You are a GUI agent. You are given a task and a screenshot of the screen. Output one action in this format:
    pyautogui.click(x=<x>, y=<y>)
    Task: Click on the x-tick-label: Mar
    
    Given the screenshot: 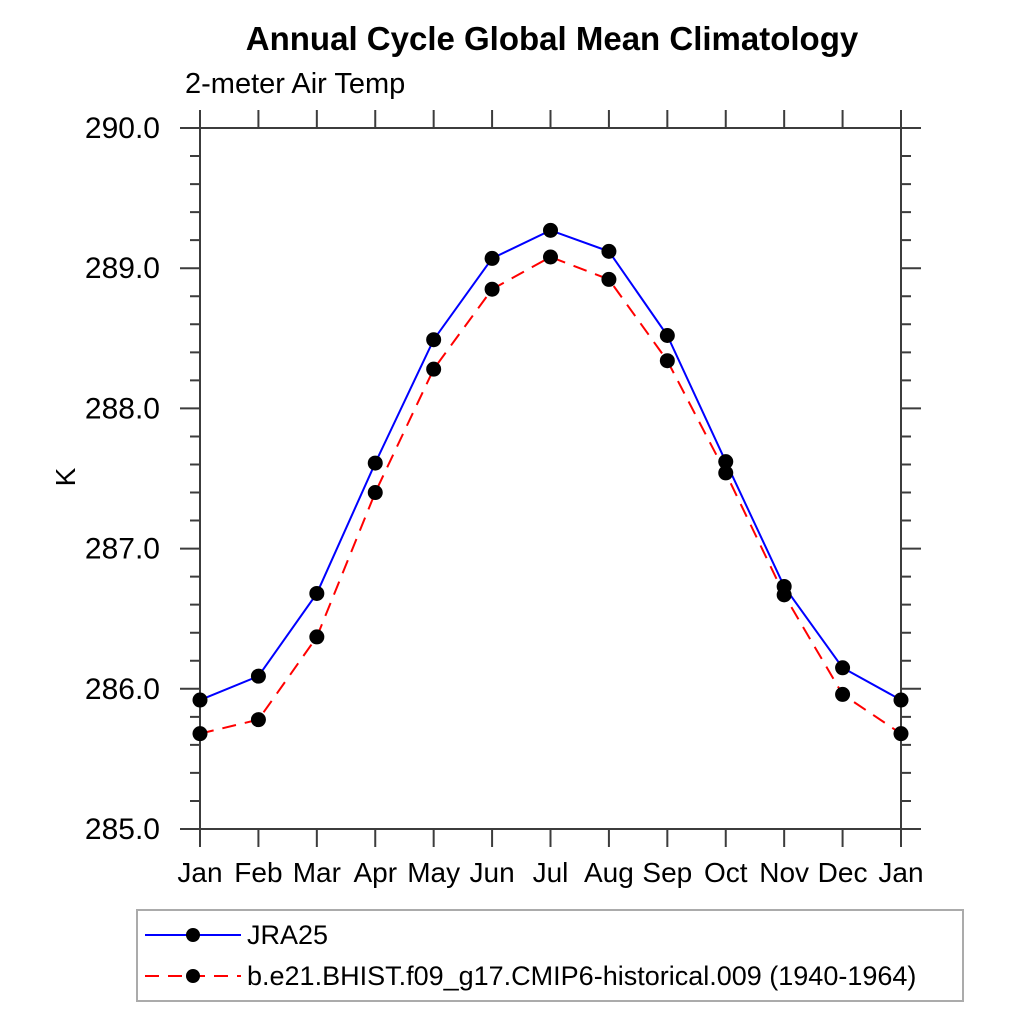 What is the action you would take?
    pyautogui.click(x=317, y=872)
    